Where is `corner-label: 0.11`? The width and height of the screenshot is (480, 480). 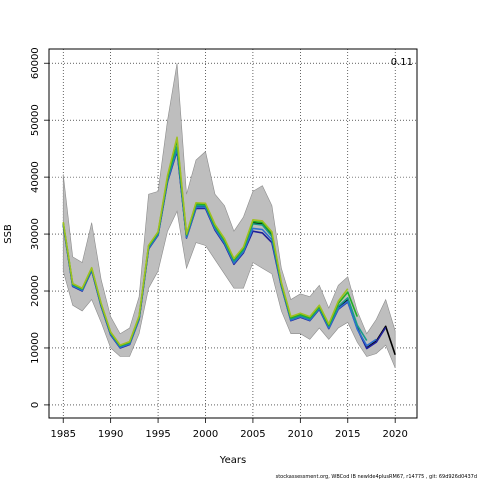 corner-label: 0.11 is located at coordinates (402, 62).